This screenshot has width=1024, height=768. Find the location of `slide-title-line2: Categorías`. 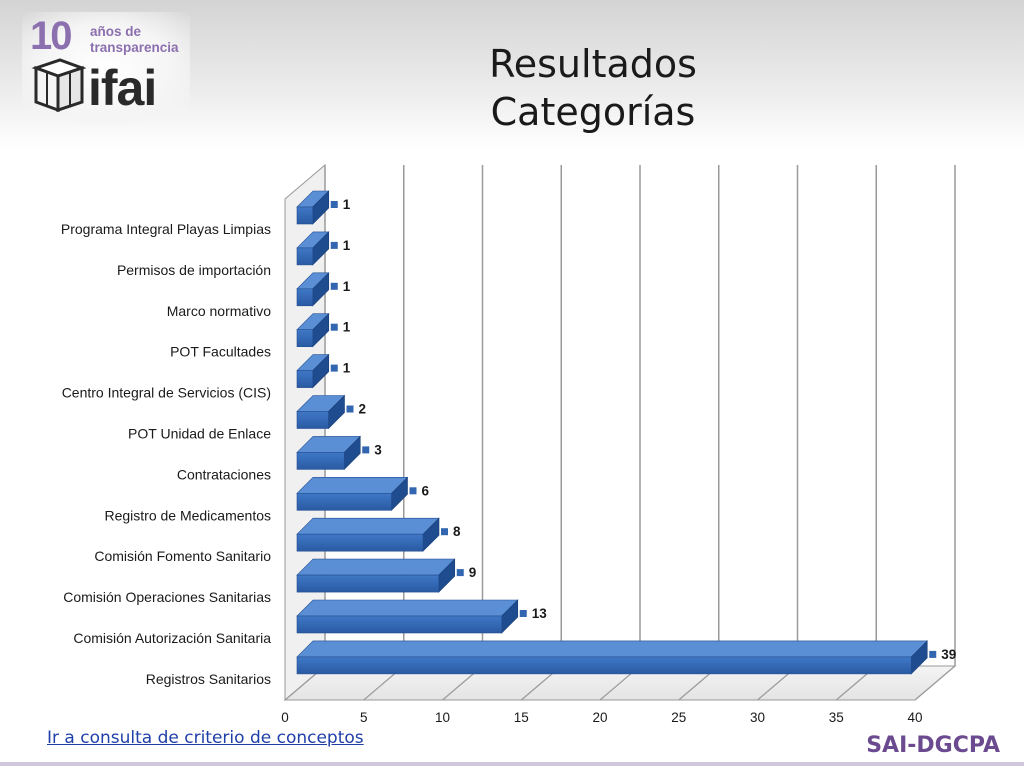

slide-title-line2: Categorías is located at coordinates (593, 112).